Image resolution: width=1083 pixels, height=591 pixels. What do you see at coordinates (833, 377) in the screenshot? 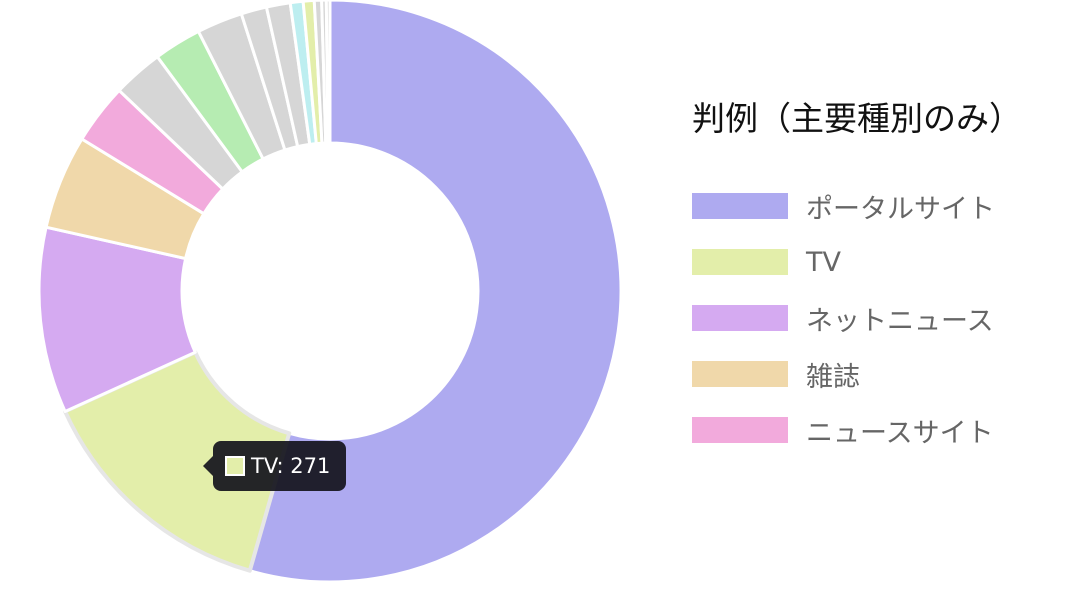
I see `legend-label: 雑誌` at bounding box center [833, 377].